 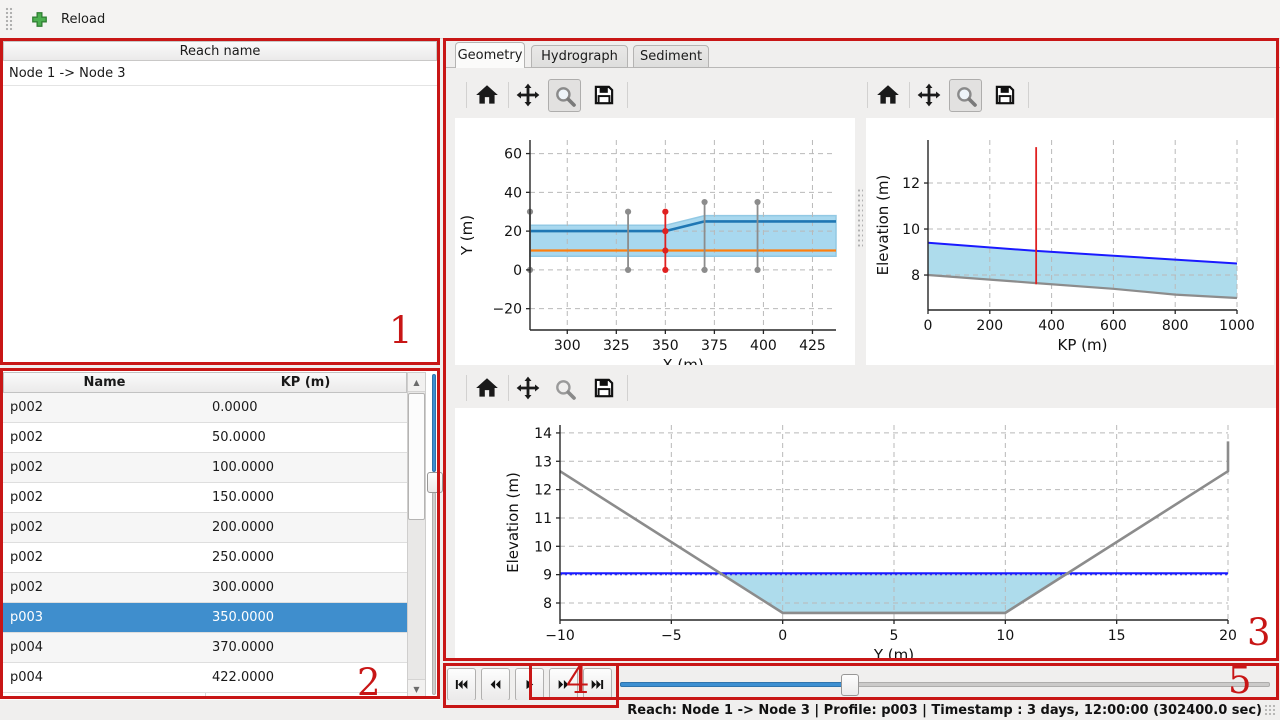 I want to click on plan-view-plot: 300 325 350 375 400 425 −20 0 20 40 60 X (m) Y (m), so click(x=655, y=241).